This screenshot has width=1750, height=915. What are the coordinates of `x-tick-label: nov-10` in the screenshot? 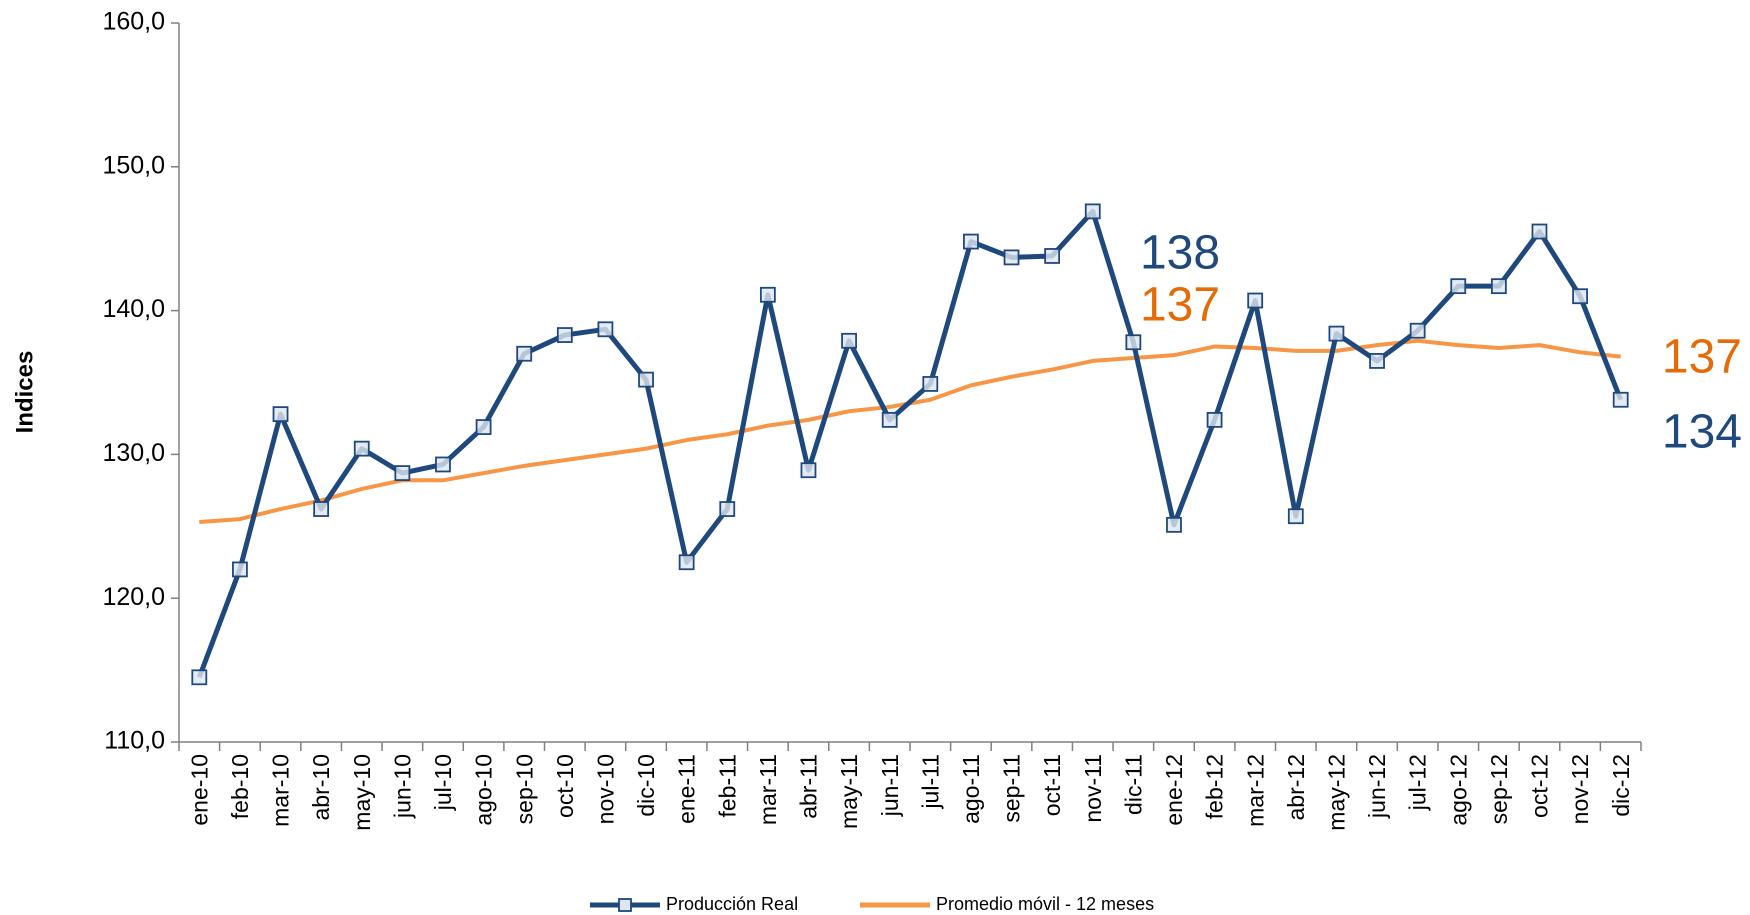 It's located at (605, 789).